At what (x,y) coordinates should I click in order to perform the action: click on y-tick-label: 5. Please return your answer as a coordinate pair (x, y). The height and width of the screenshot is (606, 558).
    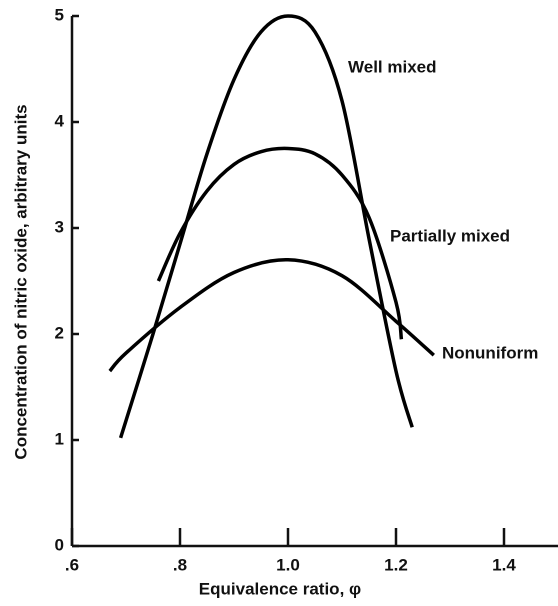
    Looking at the image, I should click on (59, 14).